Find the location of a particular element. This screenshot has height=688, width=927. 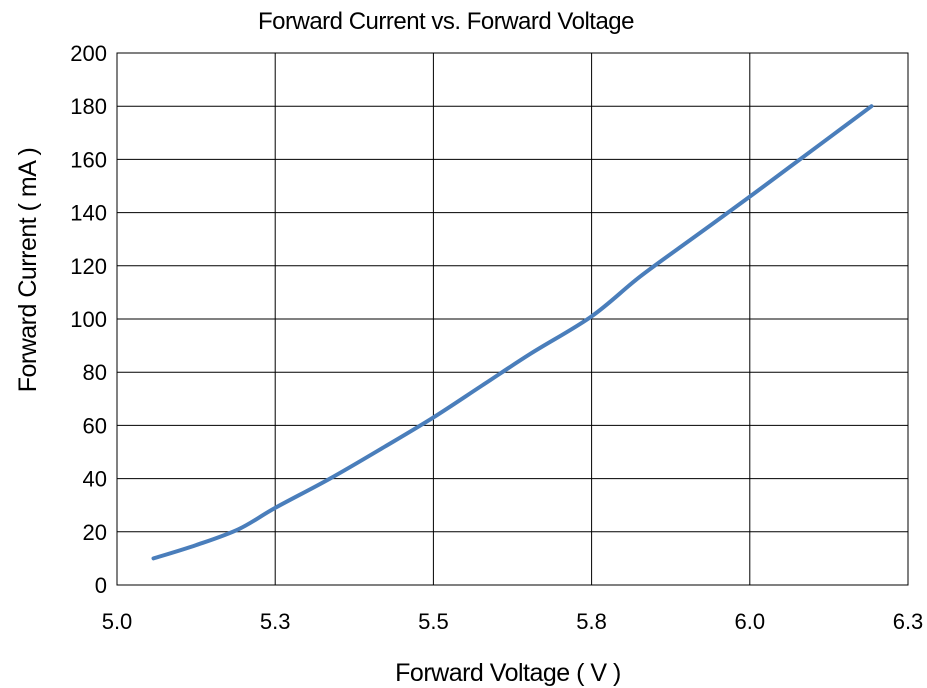

x-tick-label: 5.5 is located at coordinates (433, 621).